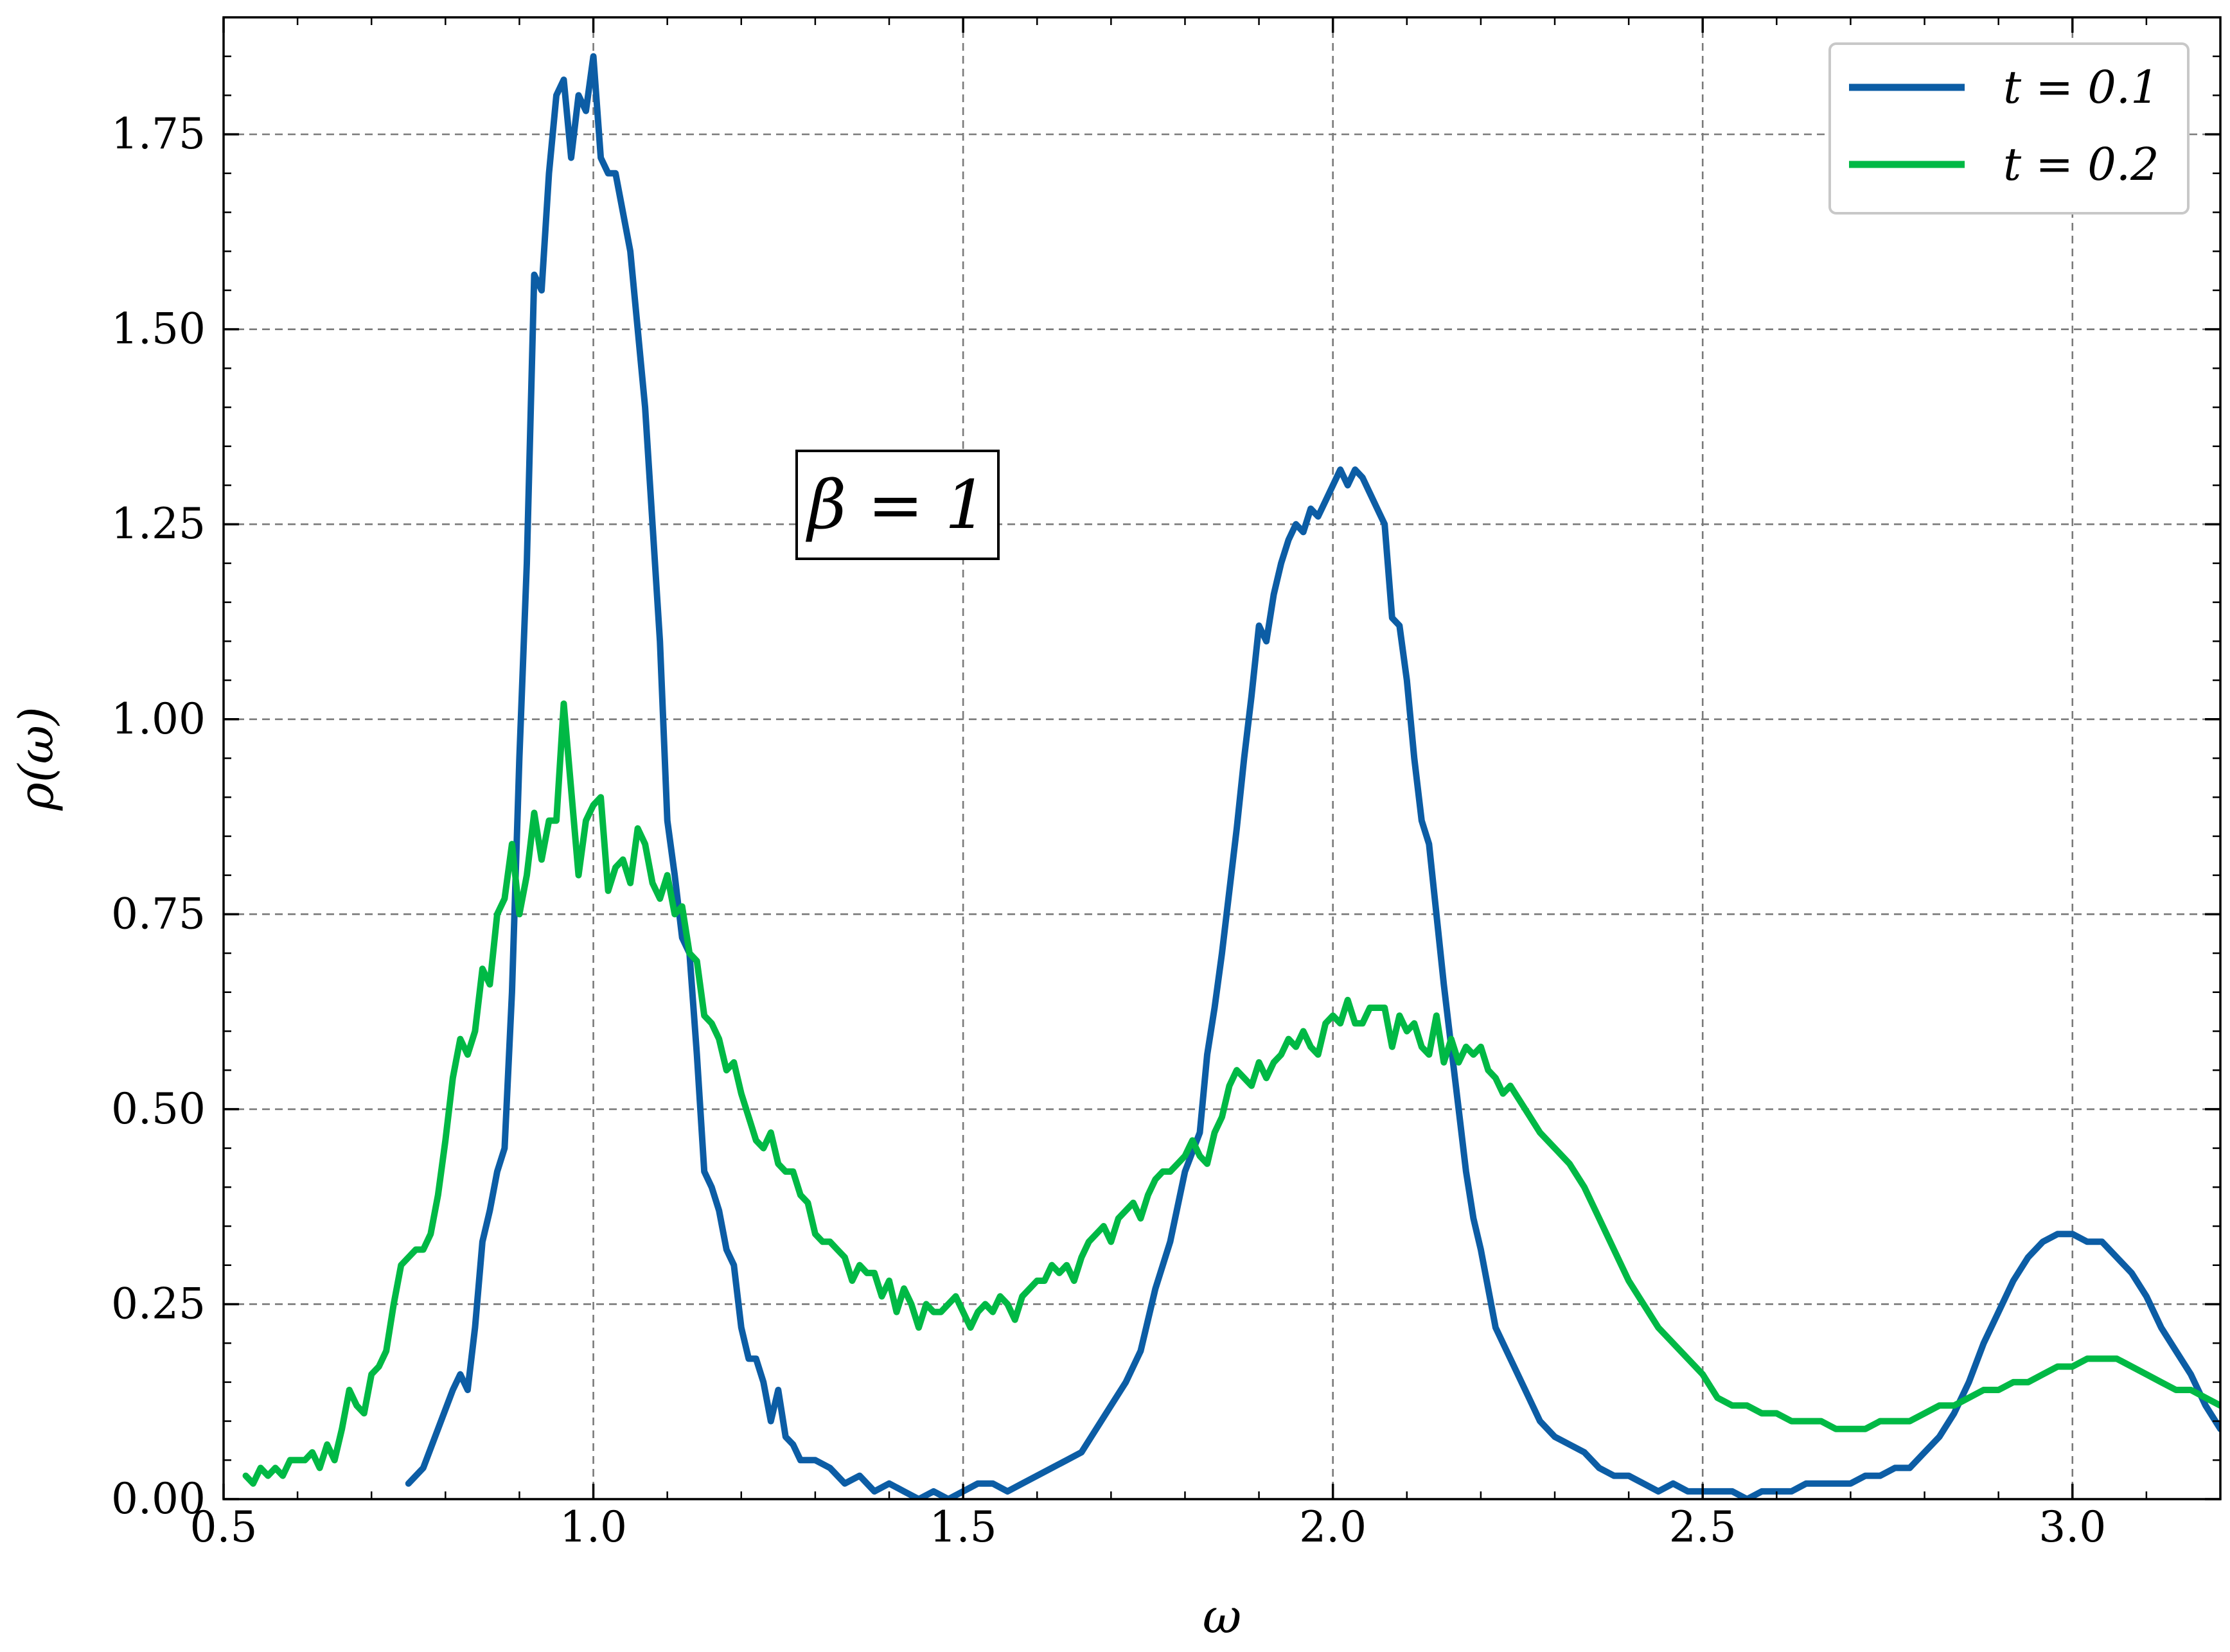  Describe the element at coordinates (1222, 1616) in the screenshot. I see `x-axis-title: ω` at that location.